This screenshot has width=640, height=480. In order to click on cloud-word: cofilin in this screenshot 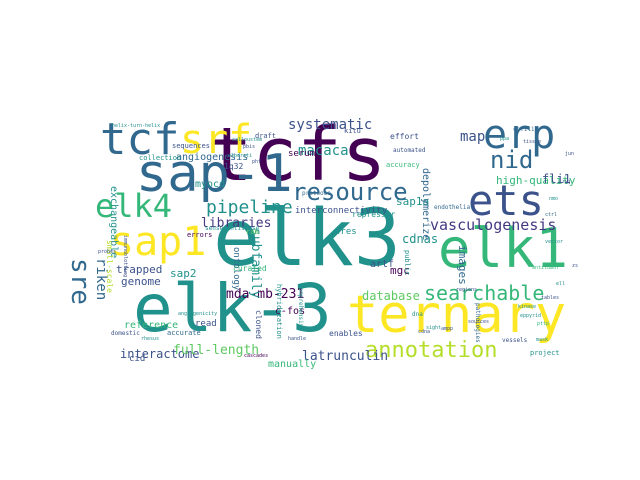, I will do `click(526, 129)`.